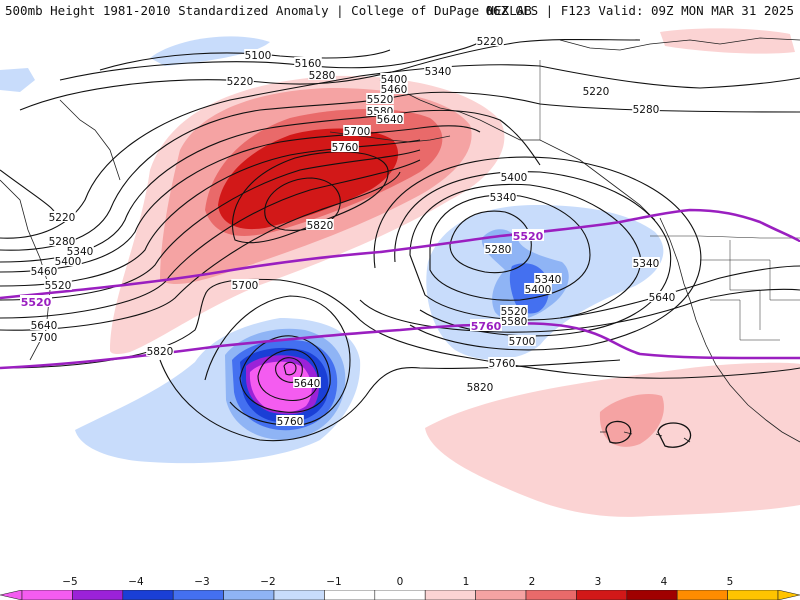 The width and height of the screenshot is (800, 600). I want to click on contour-label: 5580, so click(514, 322).